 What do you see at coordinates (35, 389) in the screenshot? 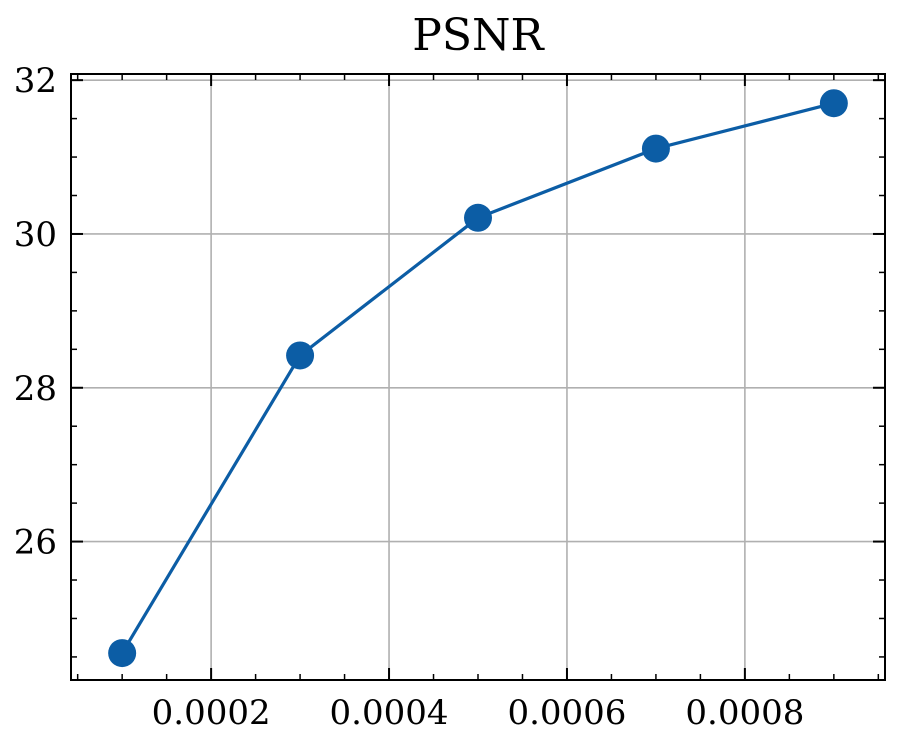
I see `y-tick-label: 28` at bounding box center [35, 389].